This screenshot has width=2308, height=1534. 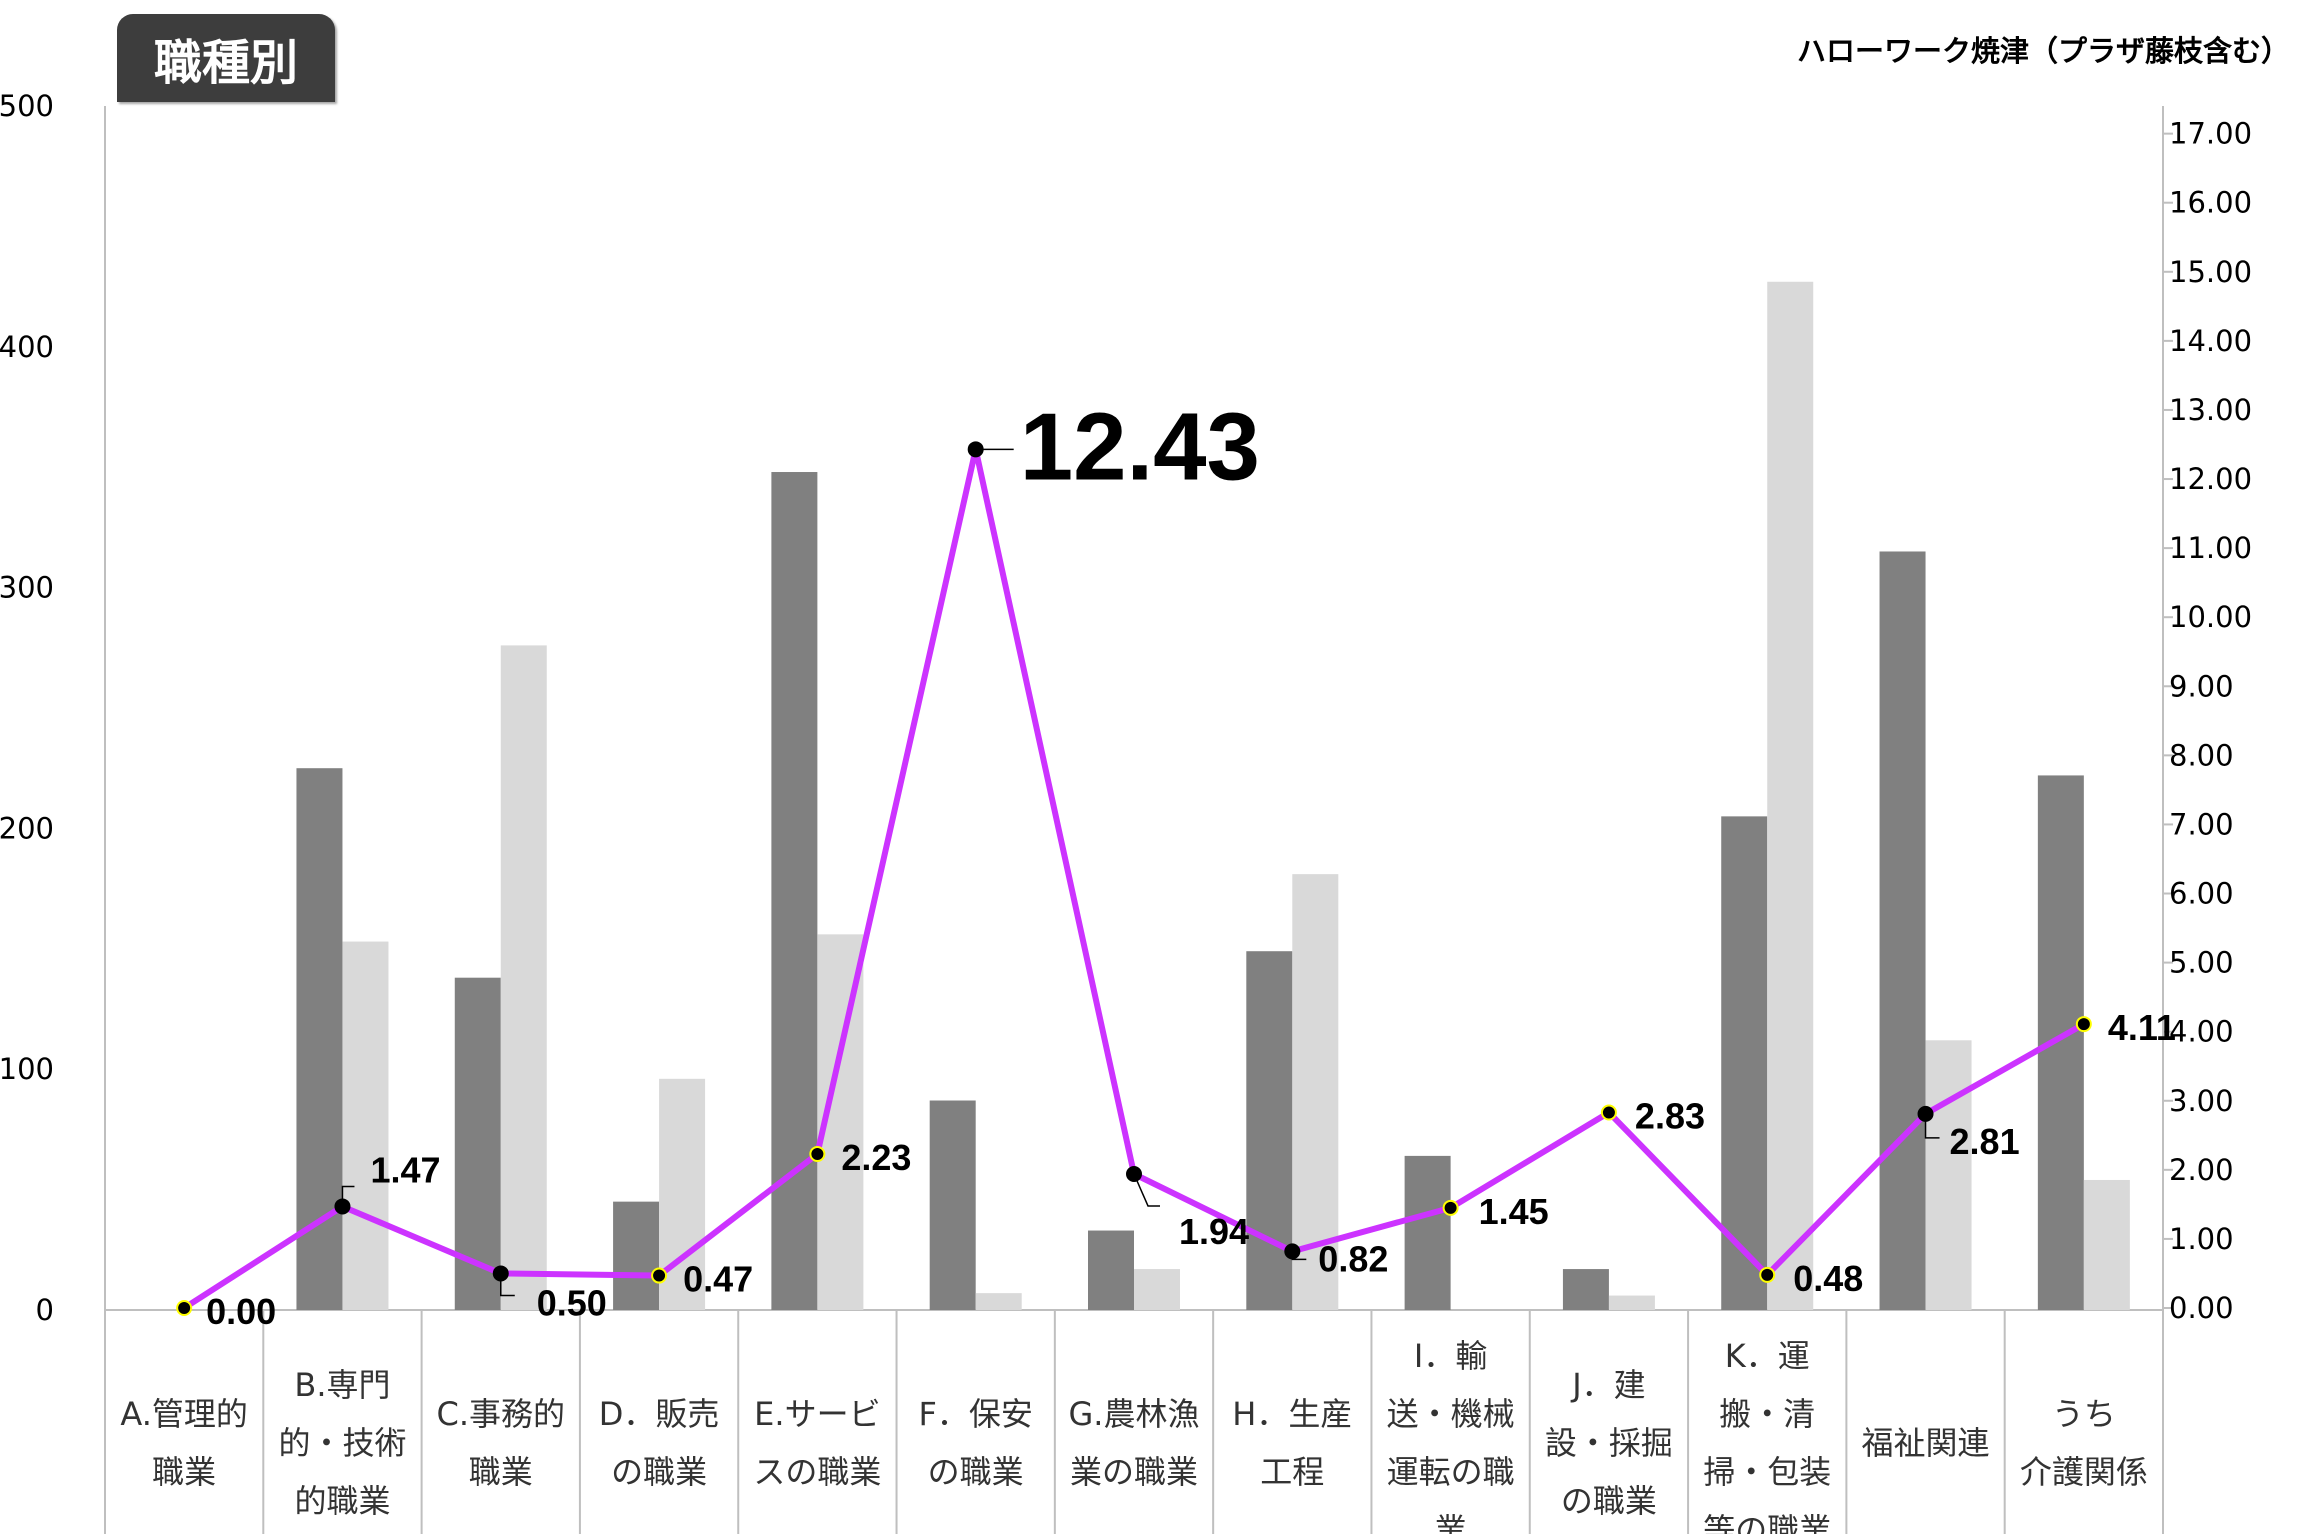 I want to click on category-label: H．生産, so click(x=1292, y=1414).